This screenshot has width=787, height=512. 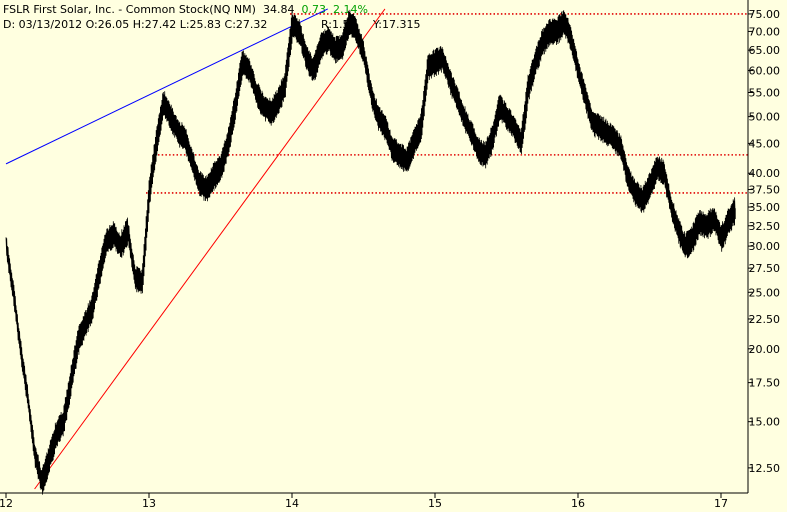 What do you see at coordinates (6, 503) in the screenshot?
I see `x-tick-label: 12` at bounding box center [6, 503].